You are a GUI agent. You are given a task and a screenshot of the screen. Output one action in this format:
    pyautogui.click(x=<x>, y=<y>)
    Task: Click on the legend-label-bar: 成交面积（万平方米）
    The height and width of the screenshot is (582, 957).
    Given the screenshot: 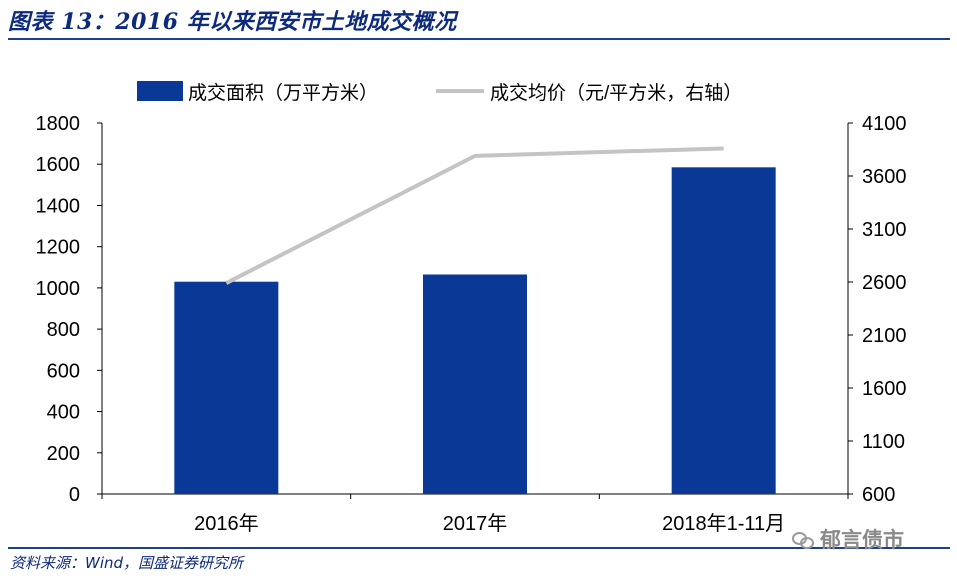 What is the action you would take?
    pyautogui.click(x=283, y=93)
    